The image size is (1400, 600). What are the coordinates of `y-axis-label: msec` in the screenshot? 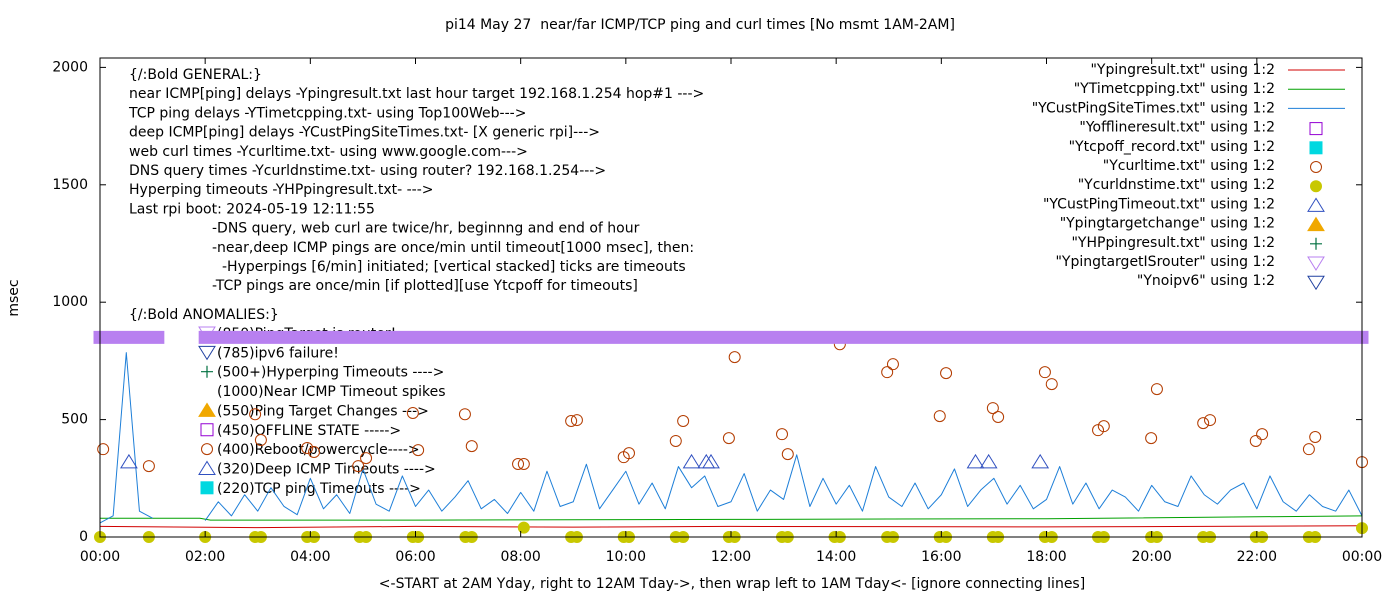 It's located at (14, 297).